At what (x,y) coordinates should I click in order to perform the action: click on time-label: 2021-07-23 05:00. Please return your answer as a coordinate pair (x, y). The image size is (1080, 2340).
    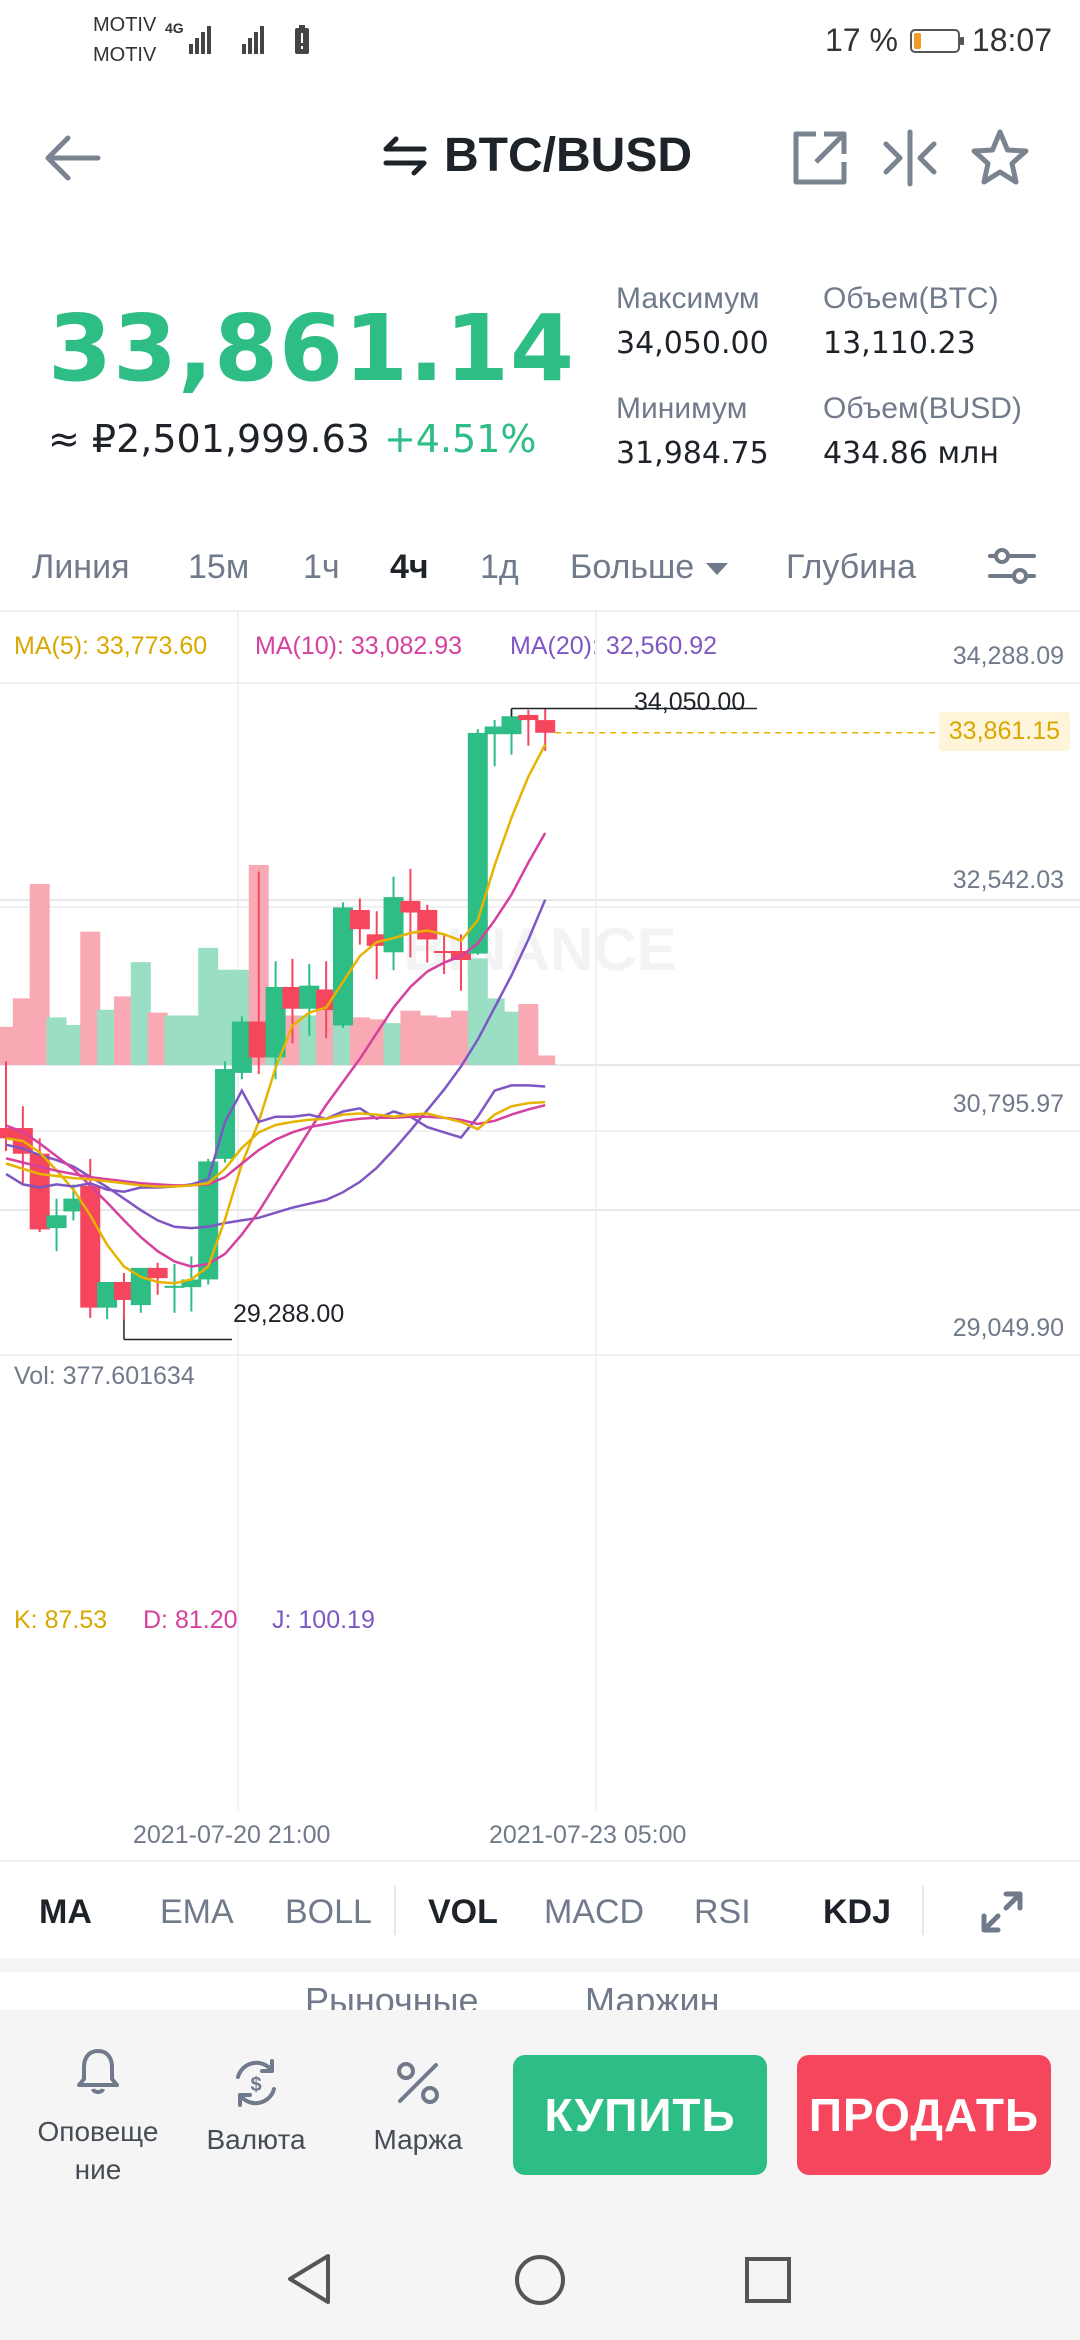
    Looking at the image, I should click on (588, 1835).